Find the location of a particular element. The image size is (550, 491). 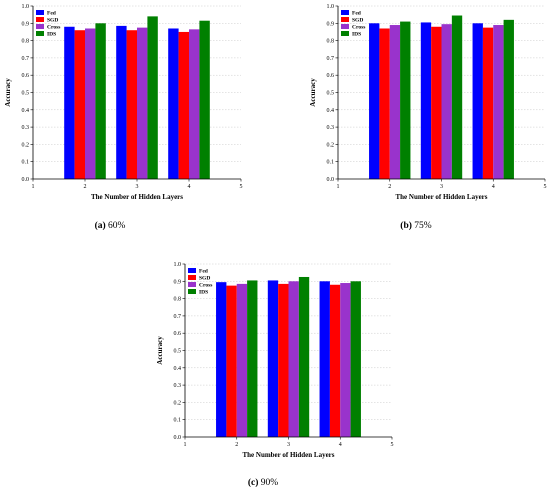

chart-a-xtick-label: 3 is located at coordinates (137, 187).